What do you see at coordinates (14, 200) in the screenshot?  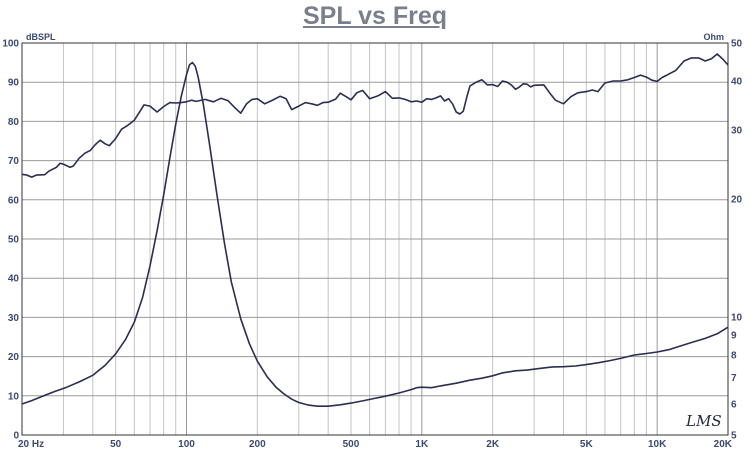 I see `y-tick-label: 60` at bounding box center [14, 200].